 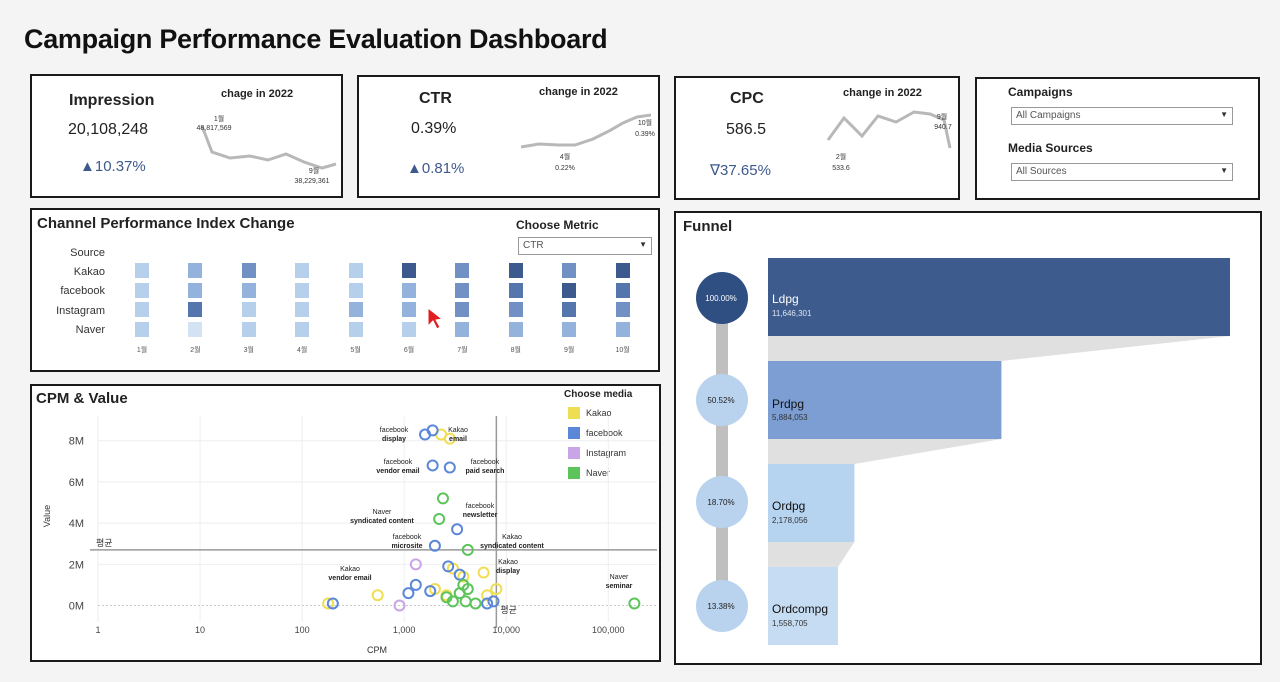 I want to click on cpc-sparkline, so click(x=889, y=129).